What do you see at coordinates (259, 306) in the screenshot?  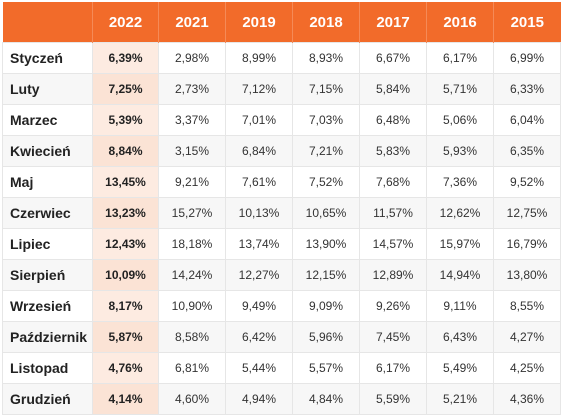 I see `value-cell: 9,49%` at bounding box center [259, 306].